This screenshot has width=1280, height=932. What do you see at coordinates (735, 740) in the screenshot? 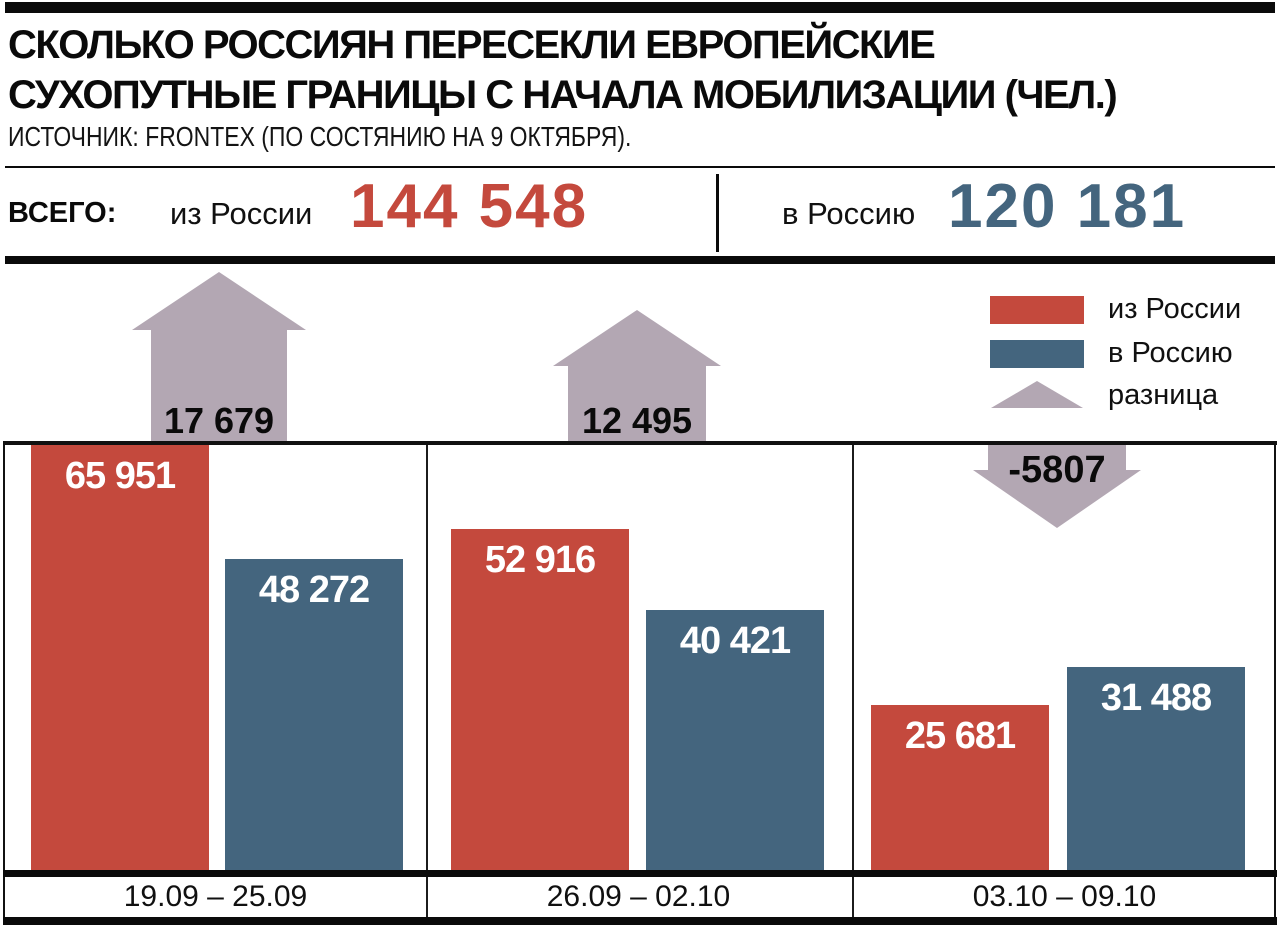
I see `bar-in-week2: 40 421` at bounding box center [735, 740].